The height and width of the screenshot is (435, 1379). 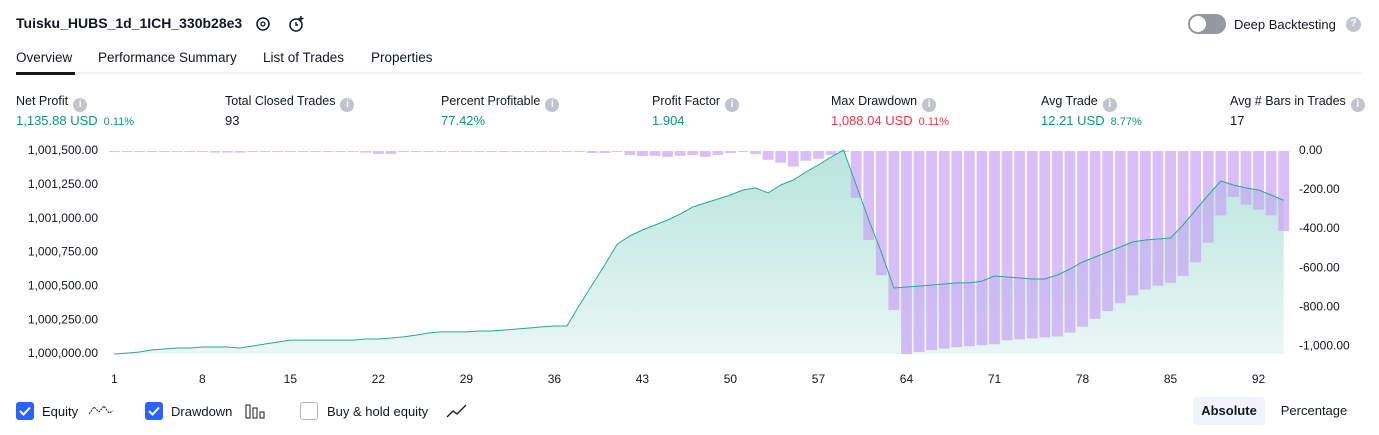 I want to click on y-tick-label: 1,000,500.00, so click(x=63, y=286).